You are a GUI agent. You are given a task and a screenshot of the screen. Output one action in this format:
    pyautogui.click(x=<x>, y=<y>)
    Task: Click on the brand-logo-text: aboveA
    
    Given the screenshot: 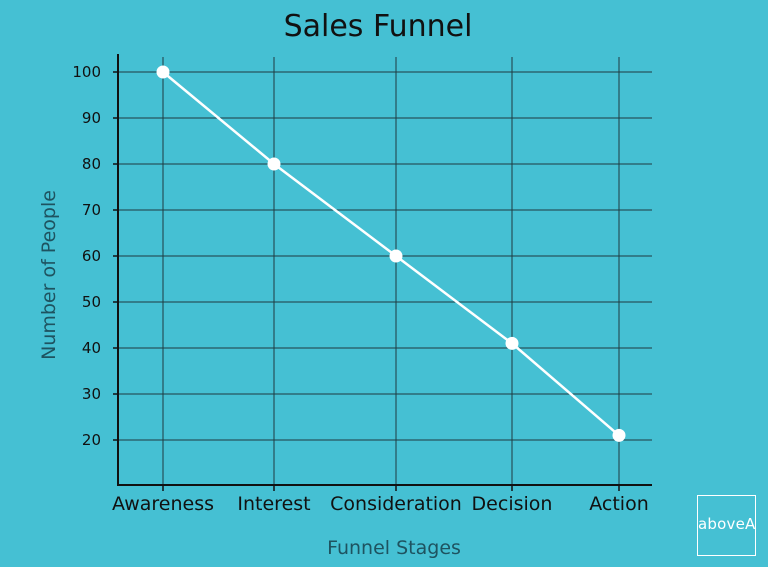 What is the action you would take?
    pyautogui.click(x=727, y=524)
    